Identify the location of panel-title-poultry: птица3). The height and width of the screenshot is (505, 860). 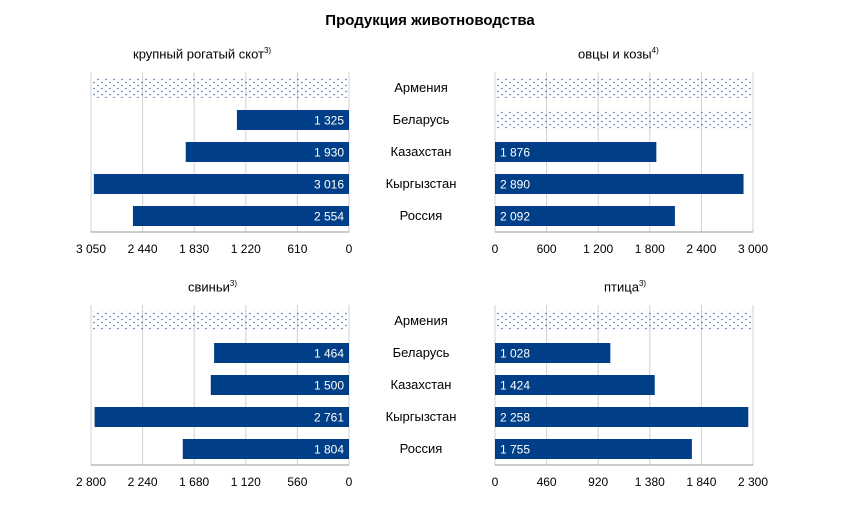
(625, 286).